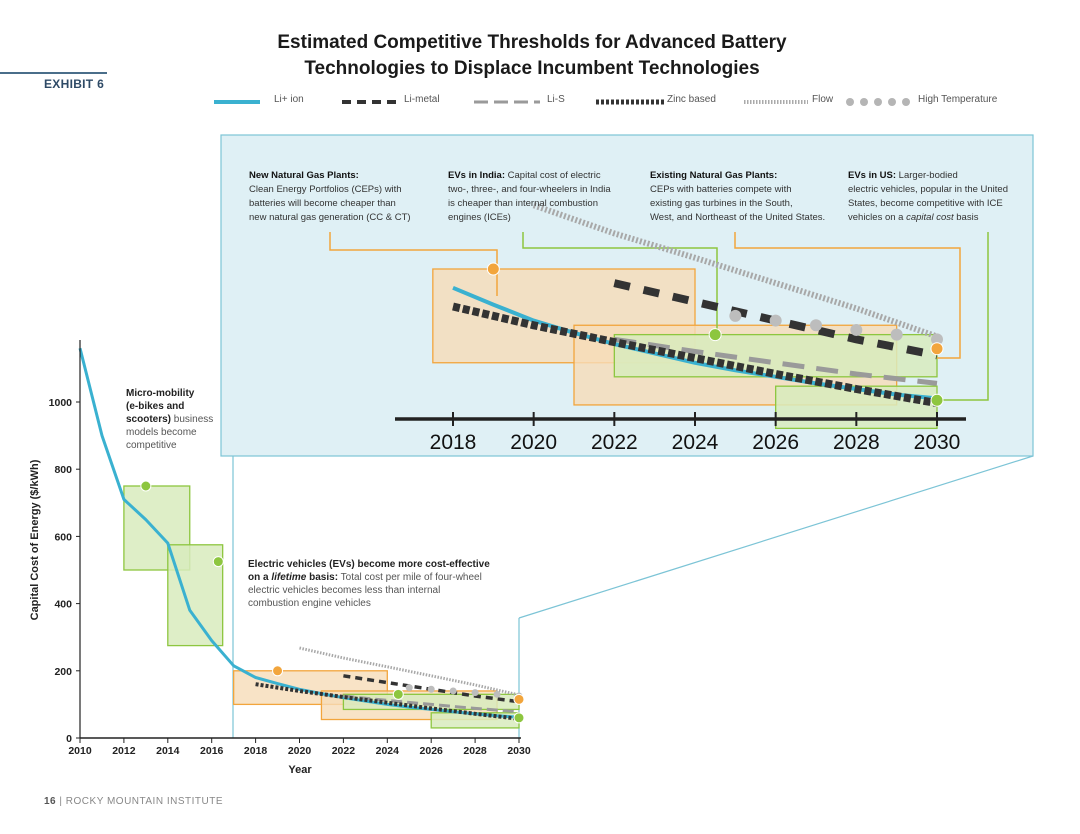 The width and height of the screenshot is (1080, 834). I want to click on zoom-series, so click(697, 305).